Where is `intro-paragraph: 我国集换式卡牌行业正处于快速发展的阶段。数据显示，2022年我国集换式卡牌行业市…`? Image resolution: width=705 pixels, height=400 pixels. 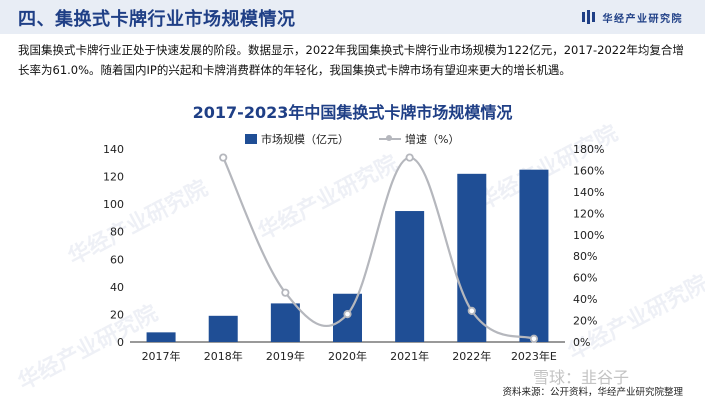 intro-paragraph: 我国集换式卡牌行业正处于快速发展的阶段。数据显示，2022年我国集换式卡牌行业市… is located at coordinates (351, 60).